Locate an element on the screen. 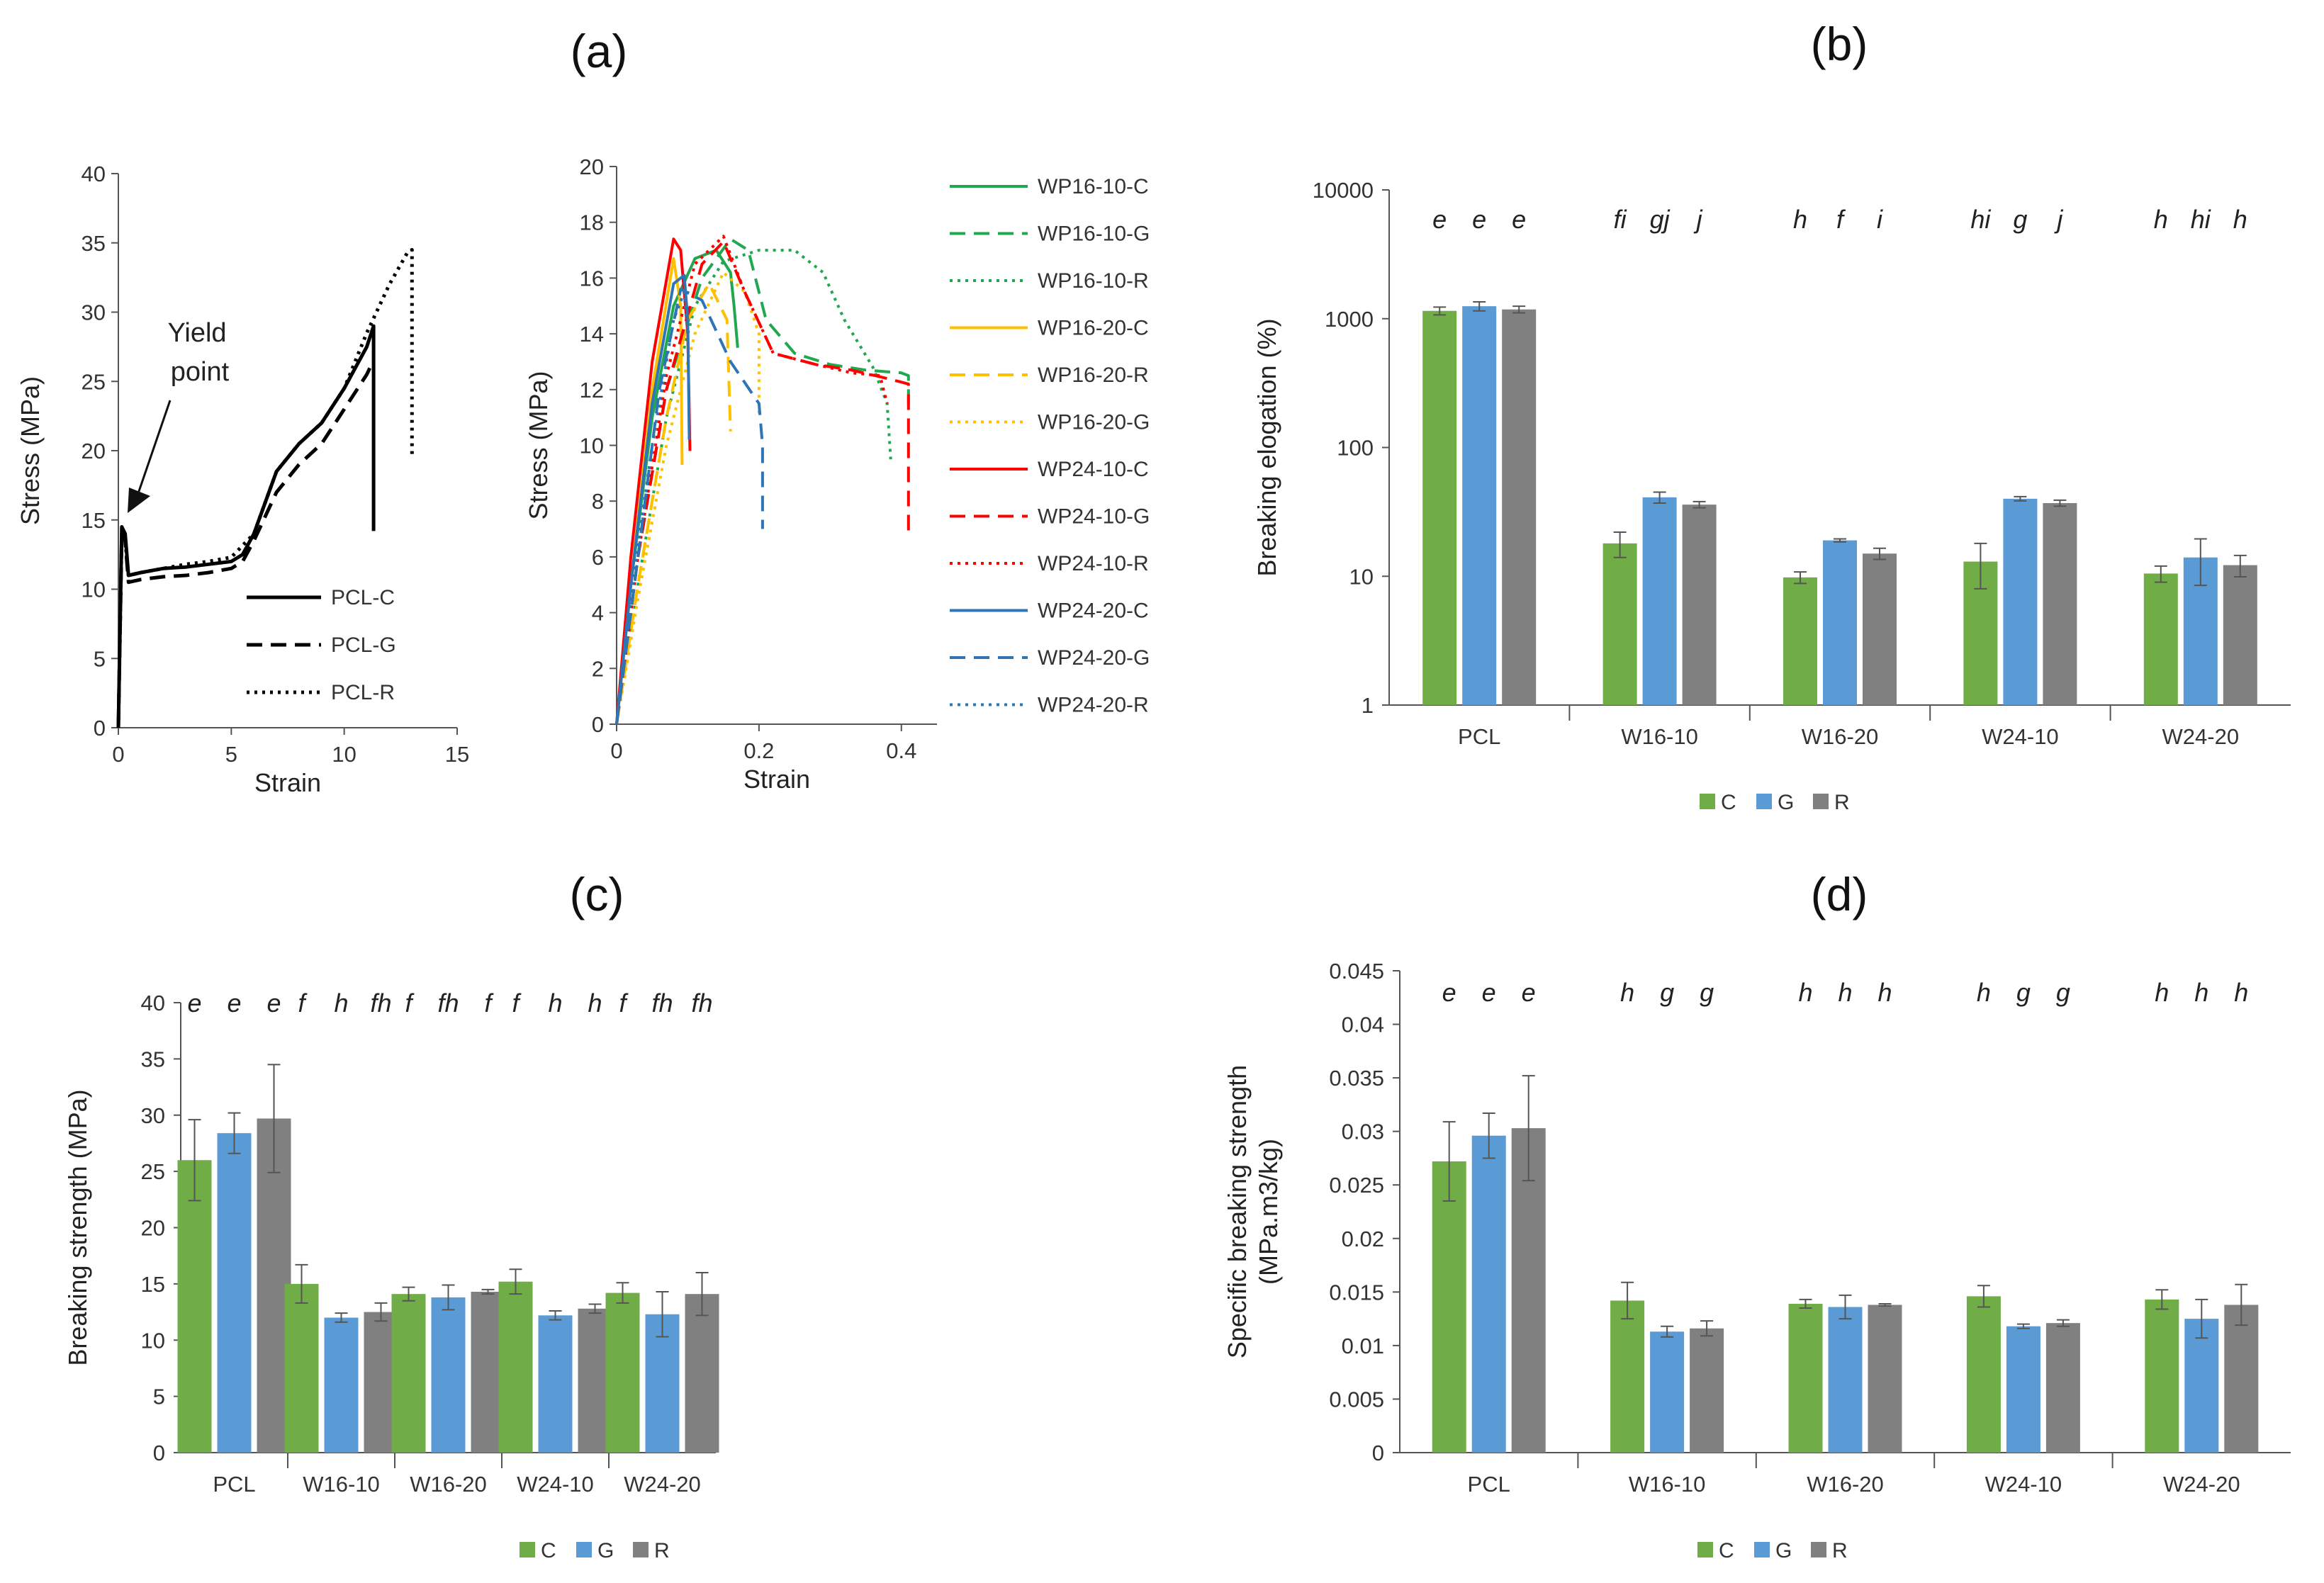 The height and width of the screenshot is (1583, 2324). y-tick-label: 35 is located at coordinates (94, 243).